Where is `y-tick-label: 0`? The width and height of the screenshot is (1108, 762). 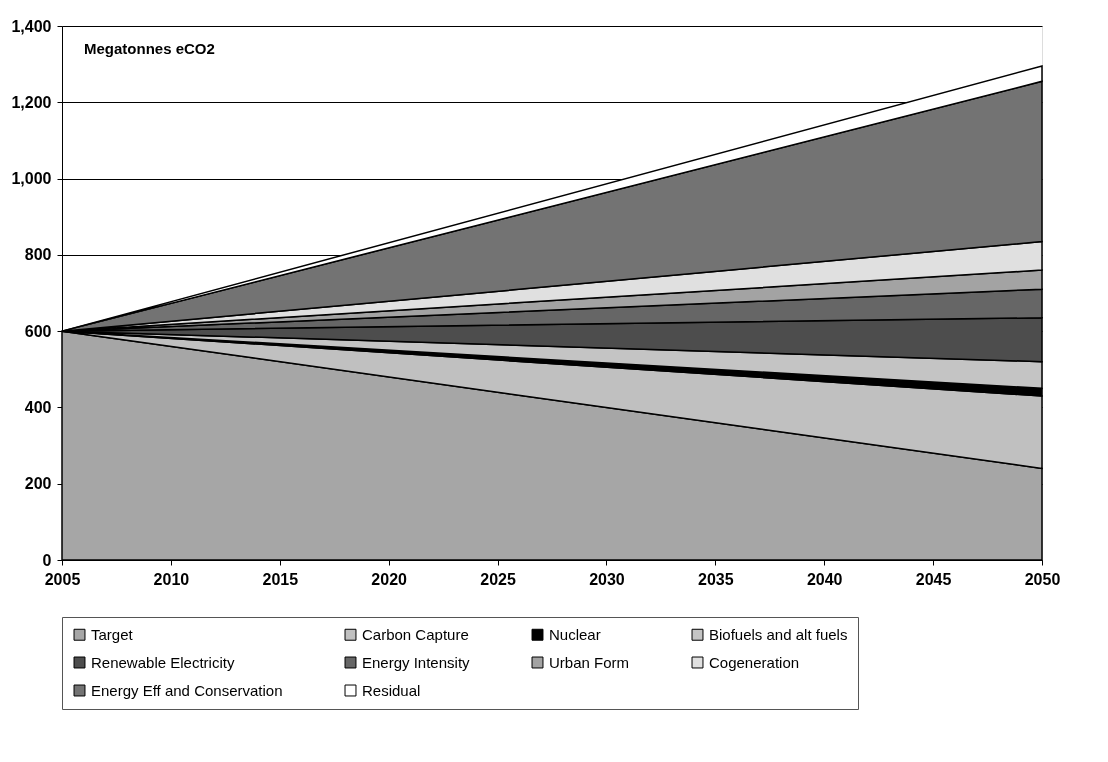
y-tick-label: 0 is located at coordinates (47, 560).